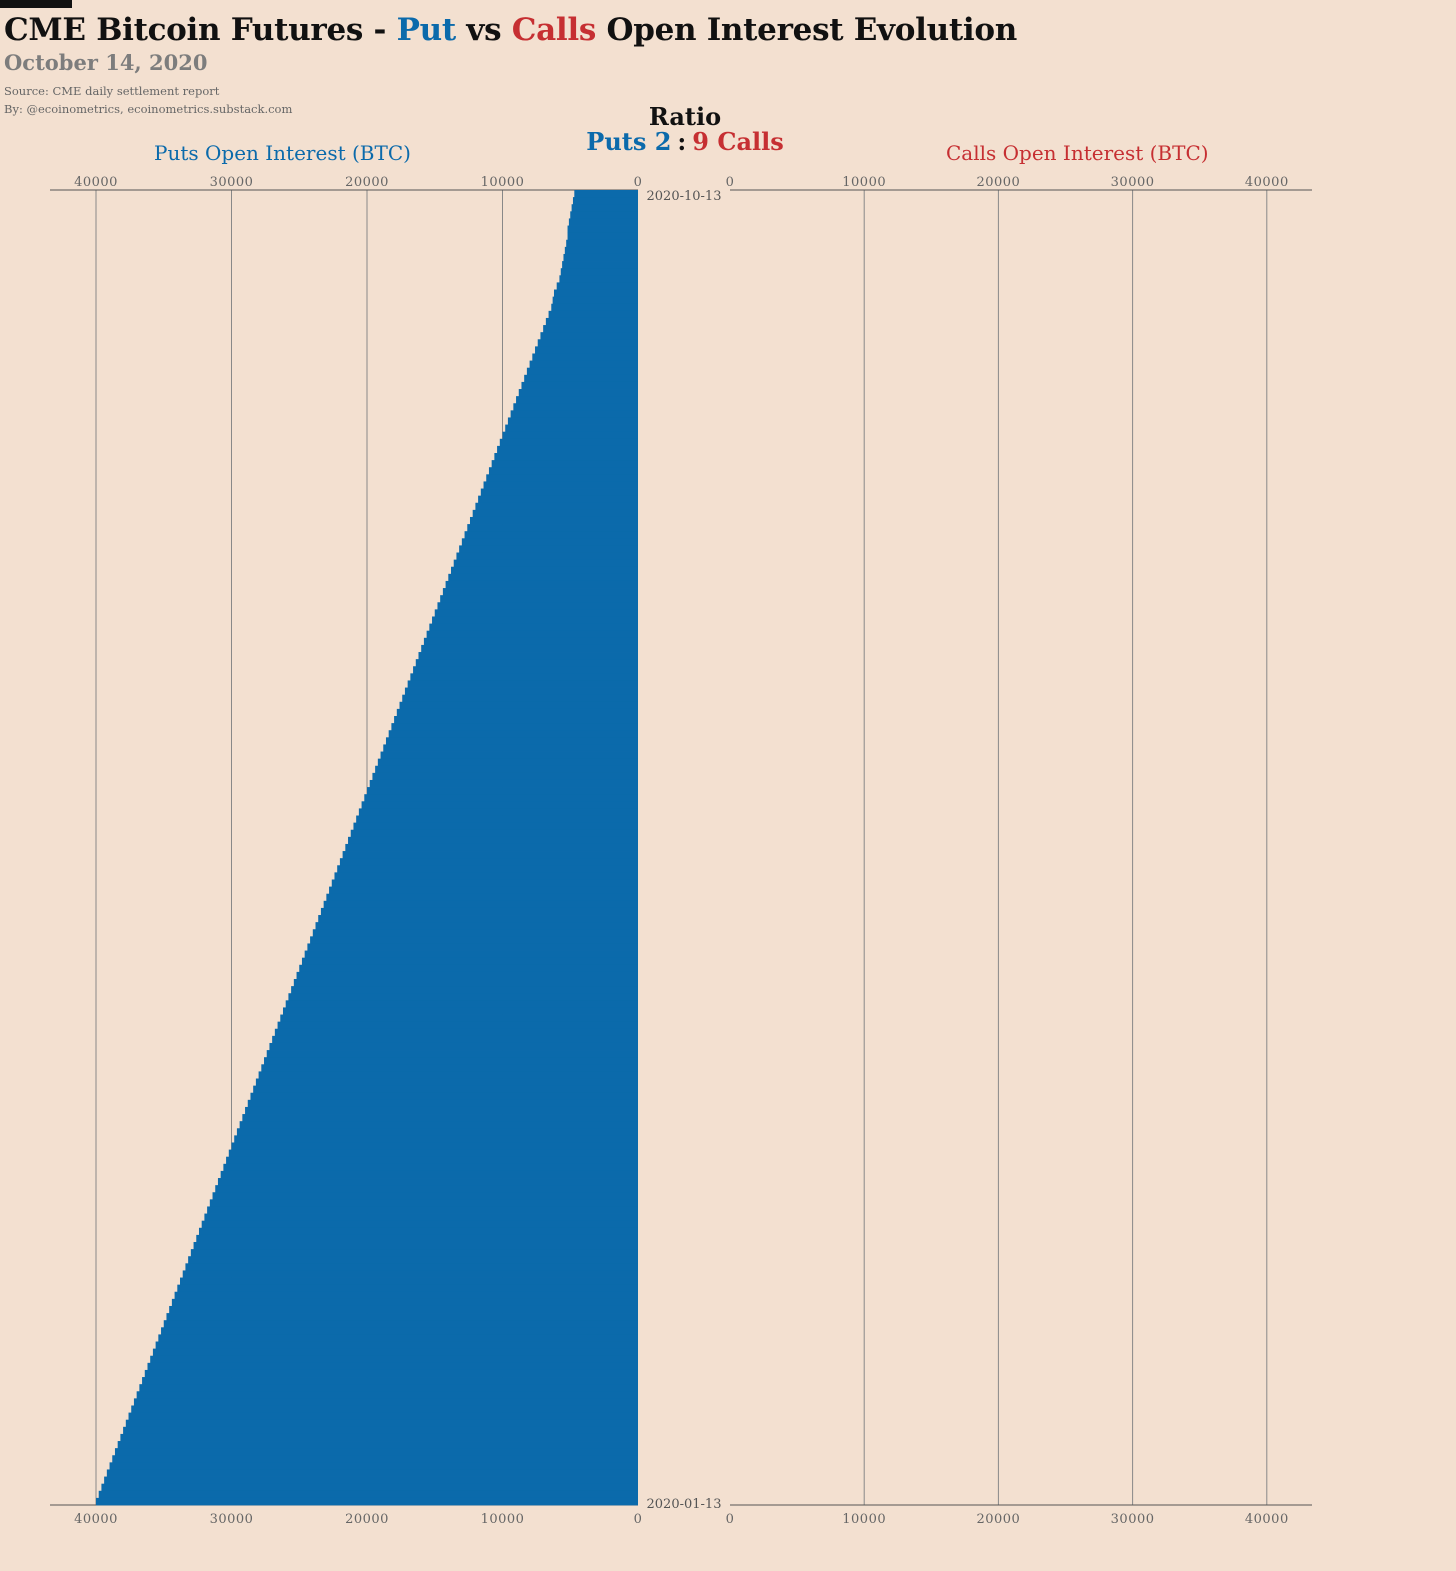 This screenshot has width=1456, height=1571. What do you see at coordinates (864, 182) in the screenshot?
I see `calls-tick-label-top: 10000` at bounding box center [864, 182].